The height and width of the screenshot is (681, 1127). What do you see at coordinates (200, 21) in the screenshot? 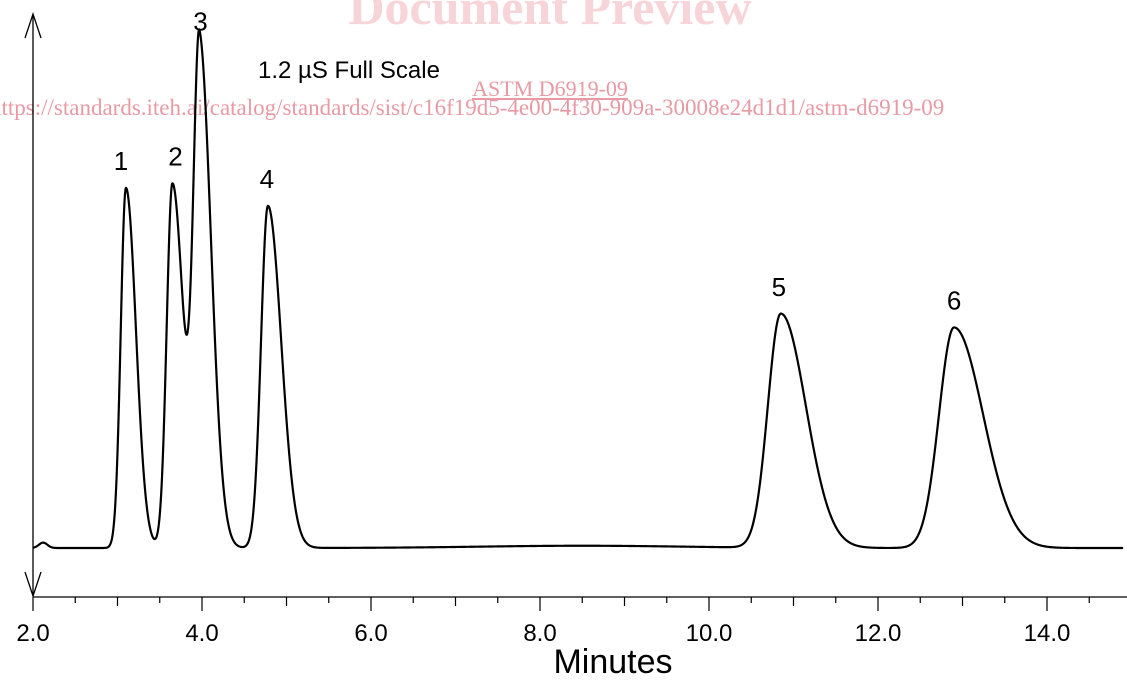
I see `peak-label-3: 3` at bounding box center [200, 21].